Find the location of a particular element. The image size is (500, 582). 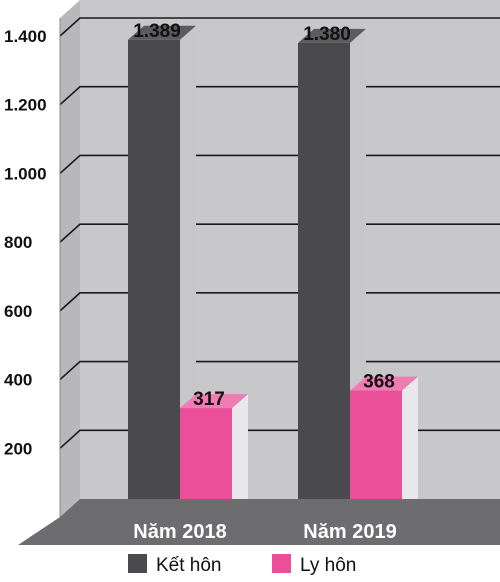

y-tick-label: 200 is located at coordinates (18, 448).